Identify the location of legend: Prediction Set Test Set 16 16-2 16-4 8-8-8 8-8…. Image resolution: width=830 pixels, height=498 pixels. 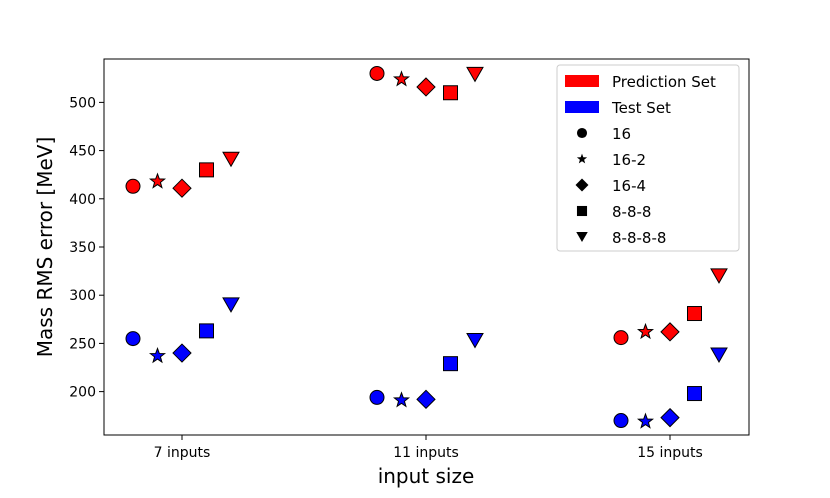
(648, 158).